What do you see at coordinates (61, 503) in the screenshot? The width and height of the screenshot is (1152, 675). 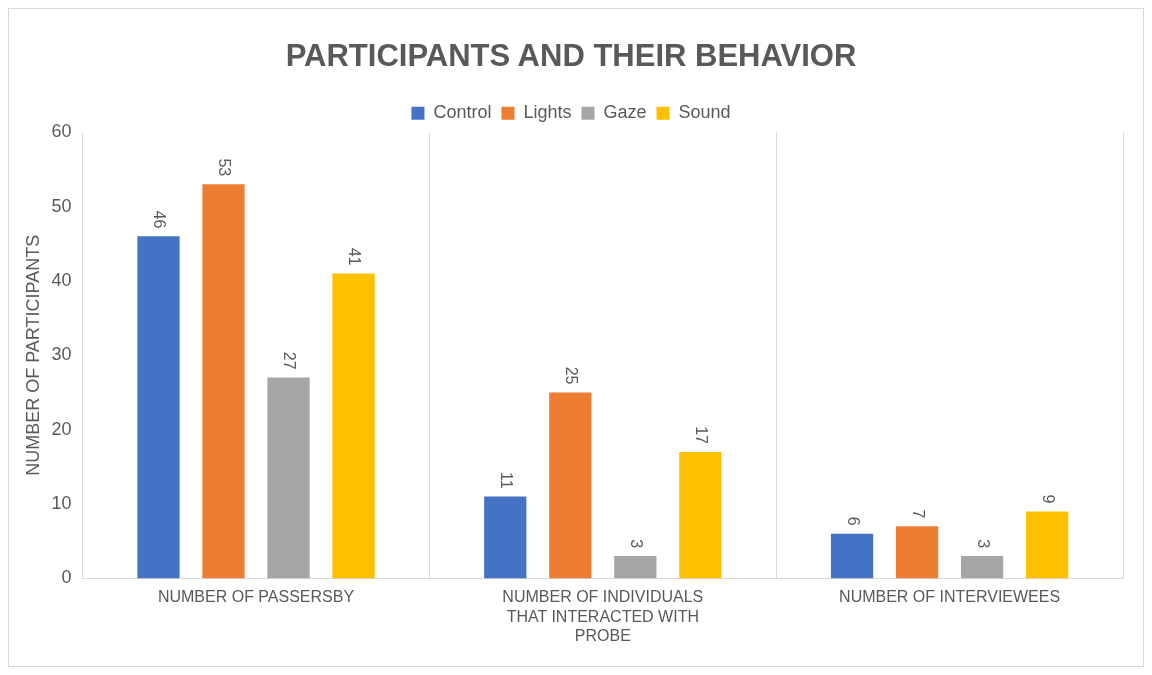 I see `y-tick-label: 10` at bounding box center [61, 503].